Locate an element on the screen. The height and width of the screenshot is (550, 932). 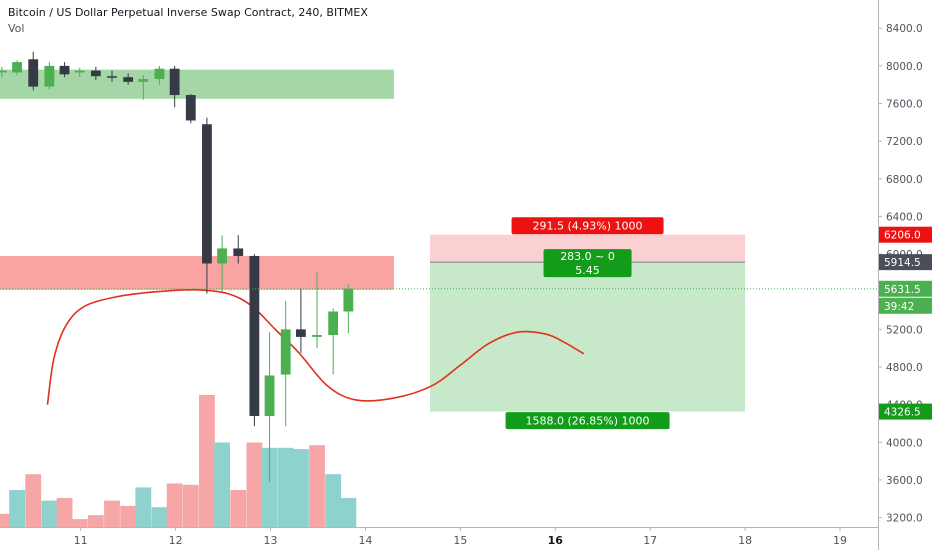
entry-price-tag-text: 5914.5 is located at coordinates (902, 263).